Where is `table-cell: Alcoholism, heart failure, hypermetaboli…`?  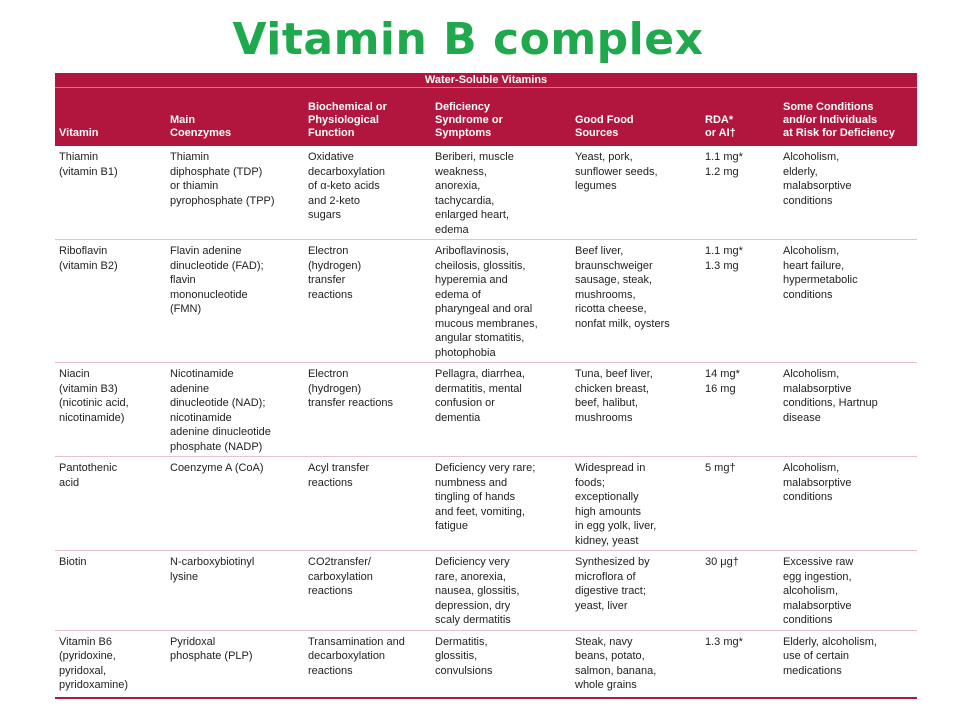
table-cell: Alcoholism, heart failure, hypermetaboli… is located at coordinates (848, 301).